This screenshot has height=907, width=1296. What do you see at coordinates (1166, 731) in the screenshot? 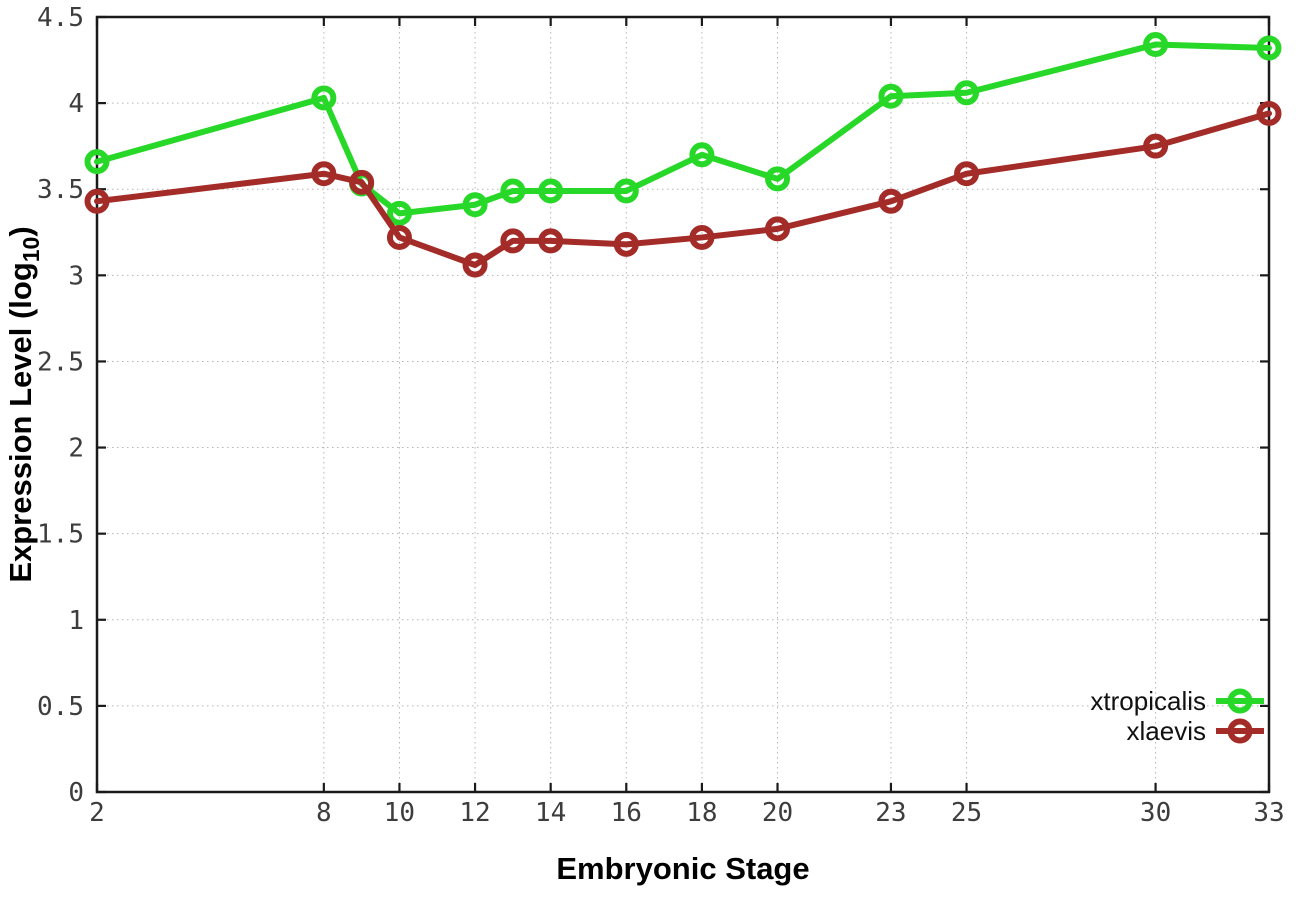
I see `legend-label-xlaevis: xlaevis` at bounding box center [1166, 731].